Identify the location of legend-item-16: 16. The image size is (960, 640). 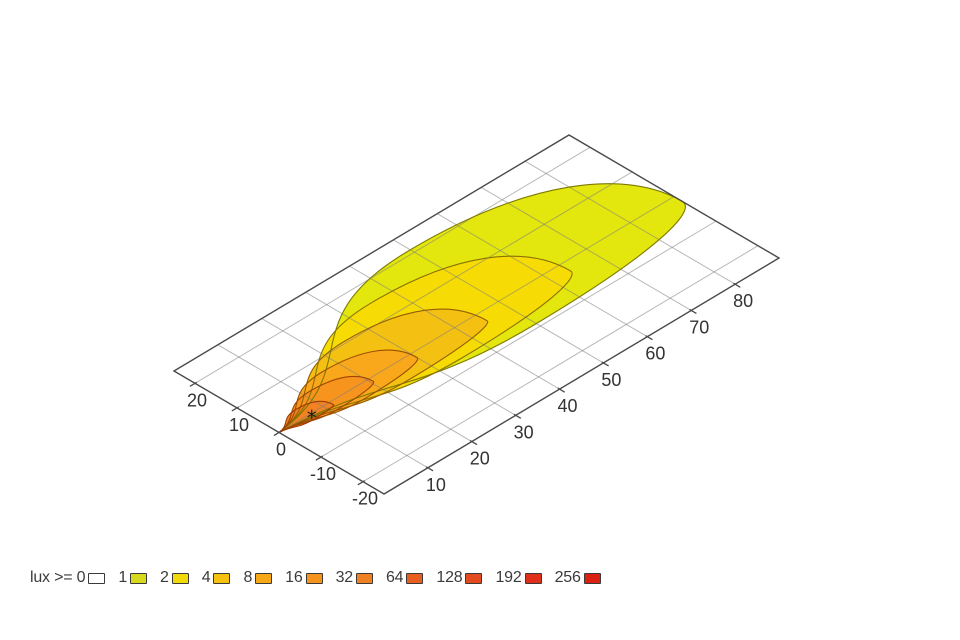
(304, 578).